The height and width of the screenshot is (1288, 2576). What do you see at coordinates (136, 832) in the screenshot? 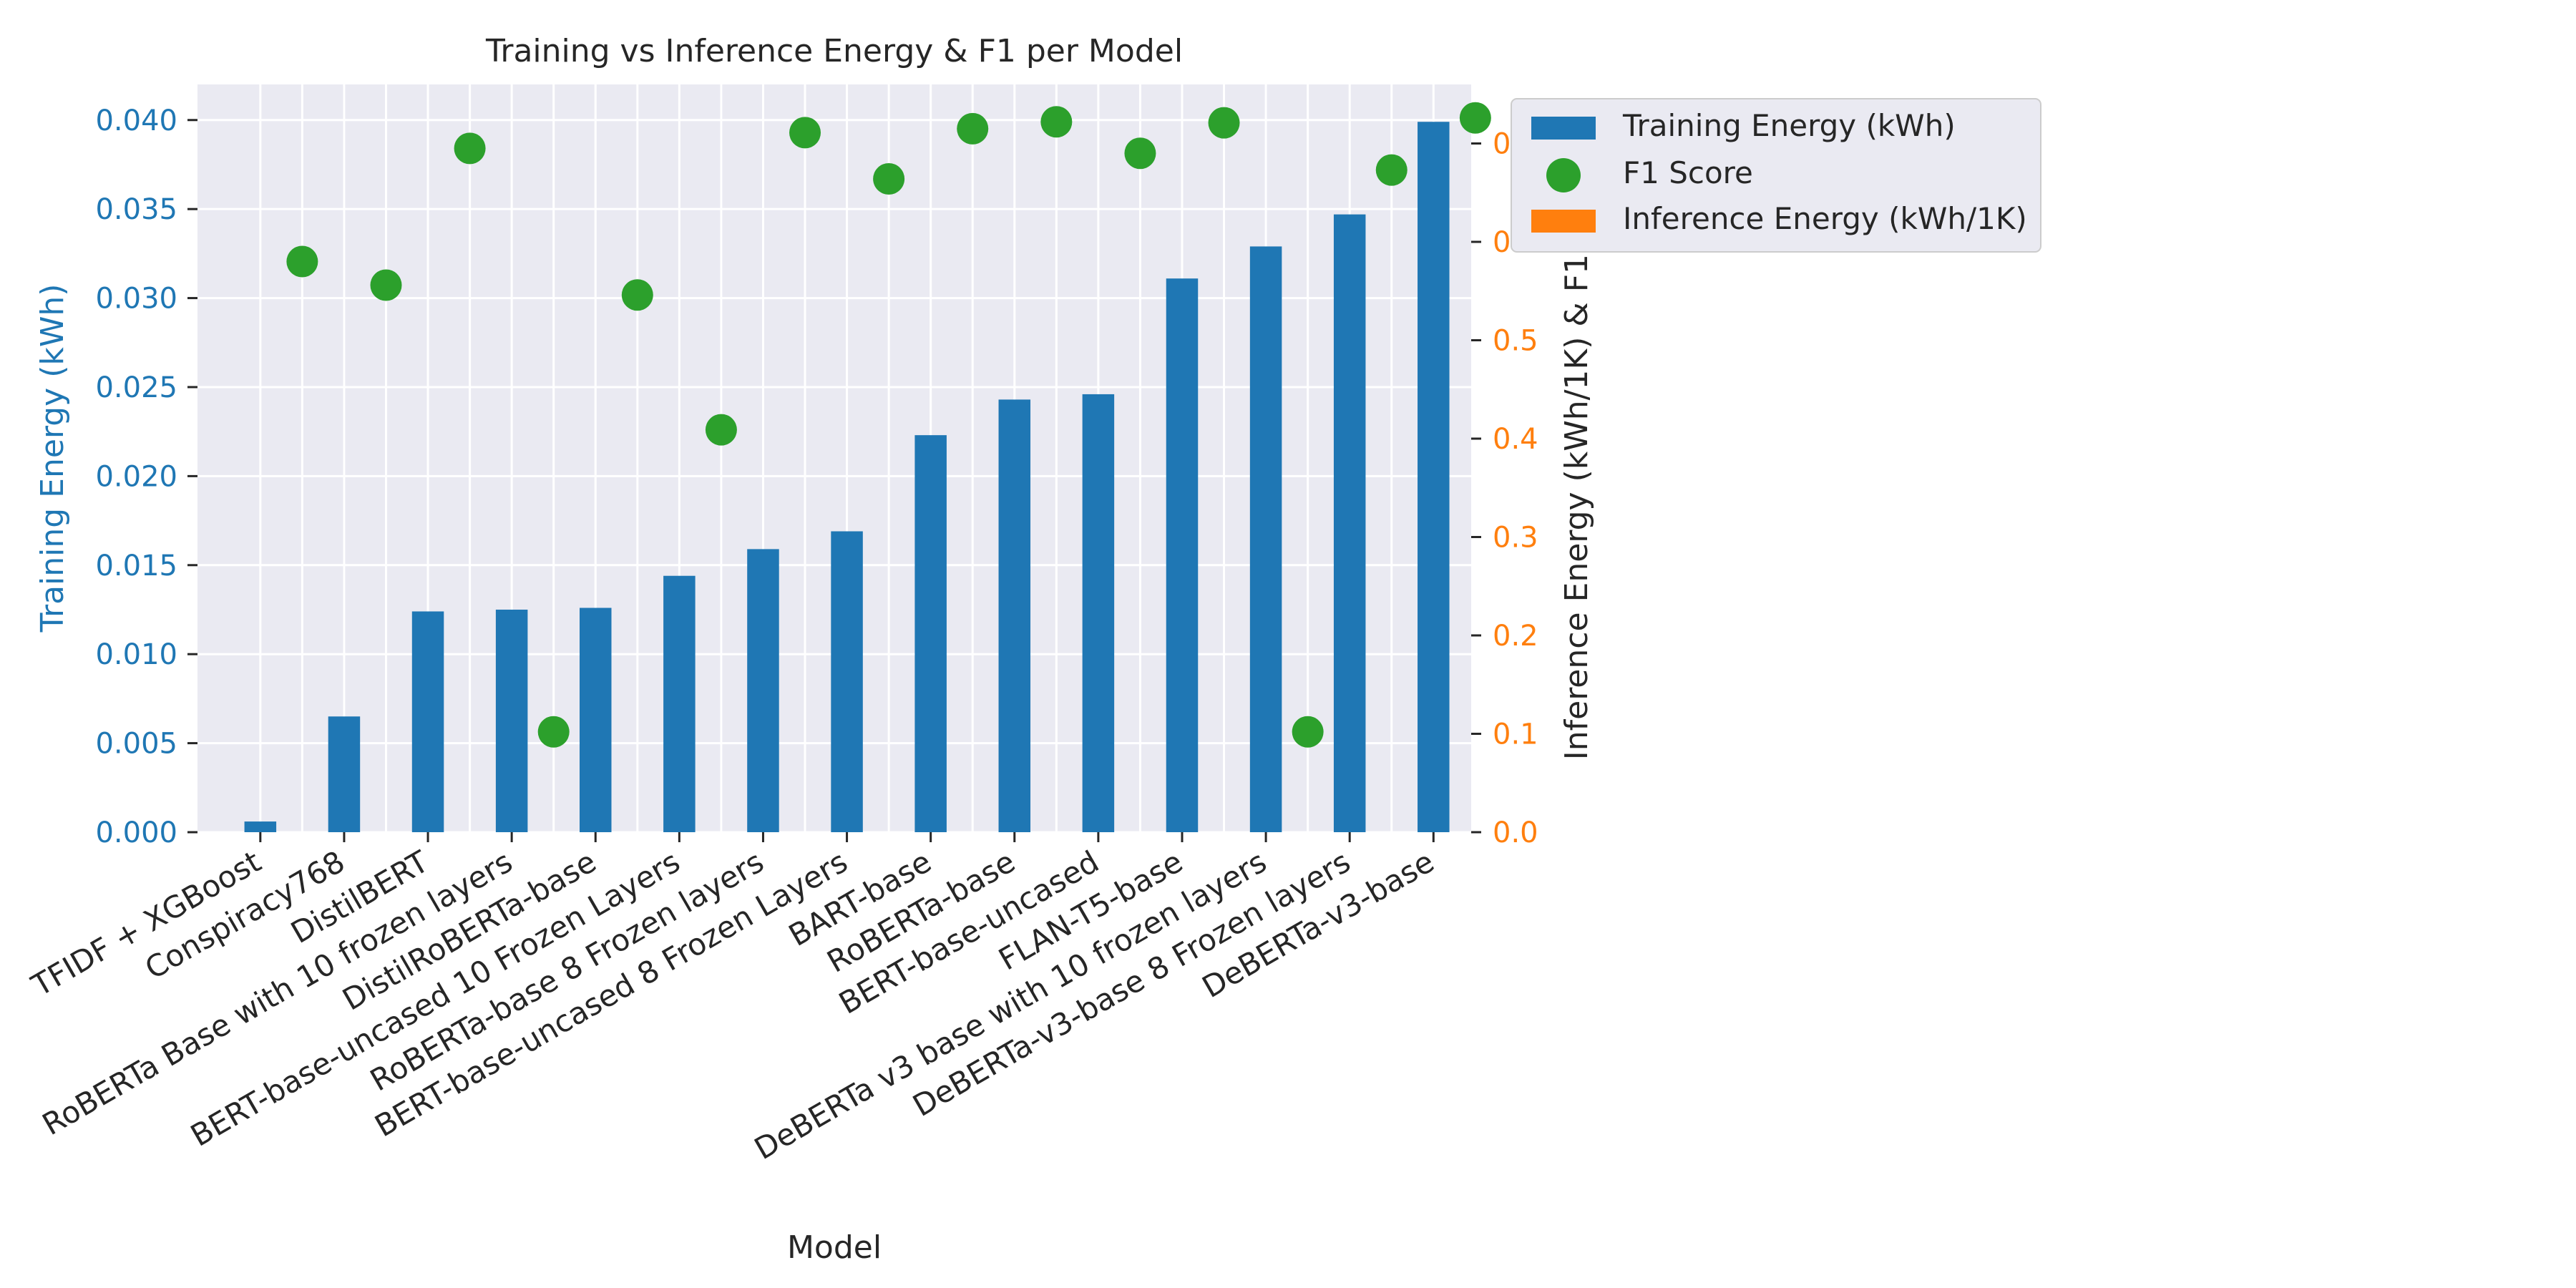
I see `left-tick-label: 0.000` at bounding box center [136, 832].